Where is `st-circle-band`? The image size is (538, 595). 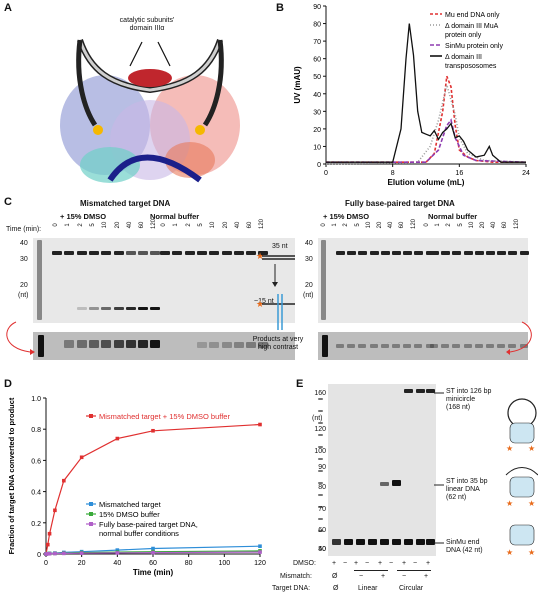
st-circle-band is located at coordinates (430, 391).